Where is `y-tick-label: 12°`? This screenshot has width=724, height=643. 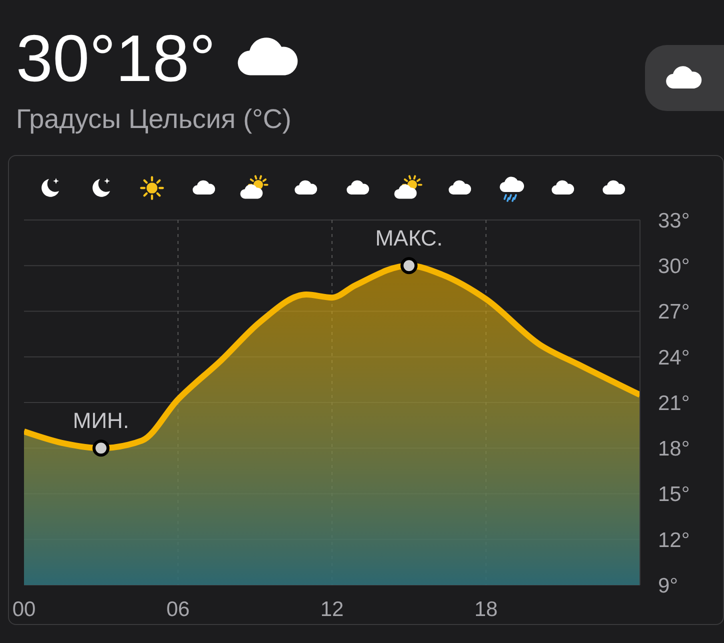
y-tick-label: 12° is located at coordinates (674, 540).